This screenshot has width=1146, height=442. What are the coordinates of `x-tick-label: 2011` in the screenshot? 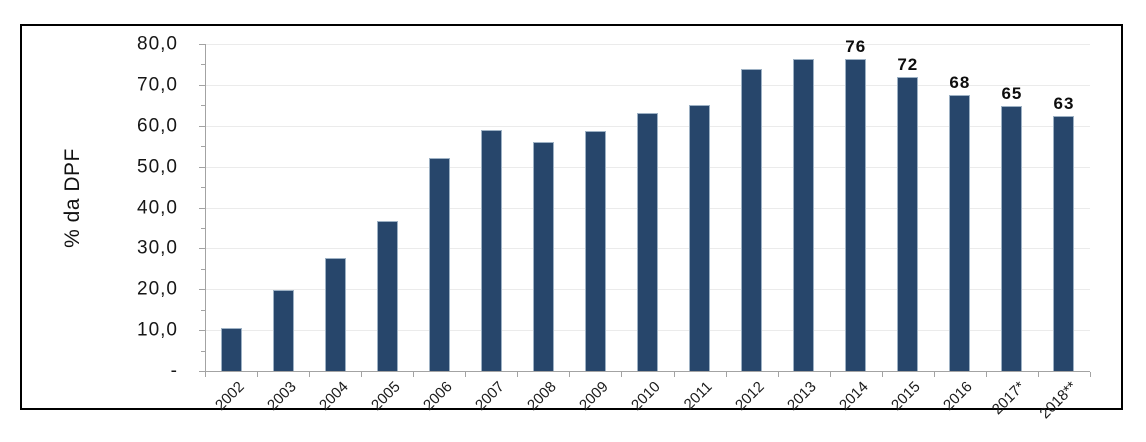 It's located at (698, 396).